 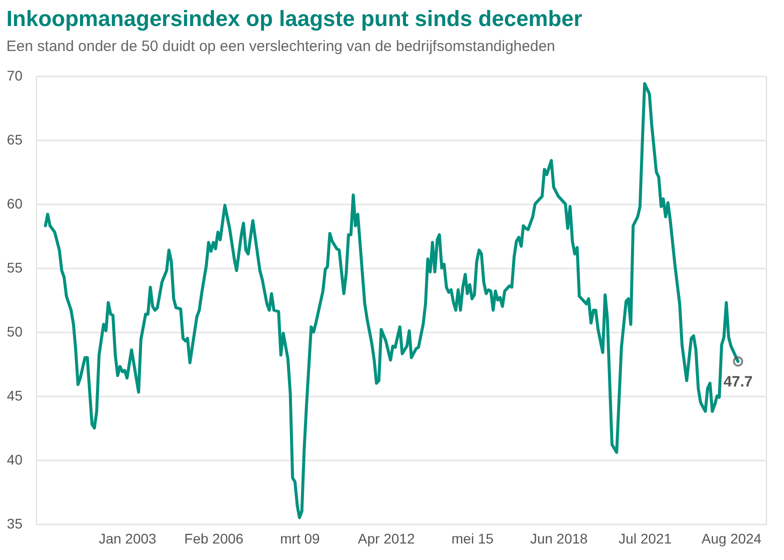 What do you see at coordinates (127, 538) in the screenshot?
I see `x-tick-label: Jan 2003` at bounding box center [127, 538].